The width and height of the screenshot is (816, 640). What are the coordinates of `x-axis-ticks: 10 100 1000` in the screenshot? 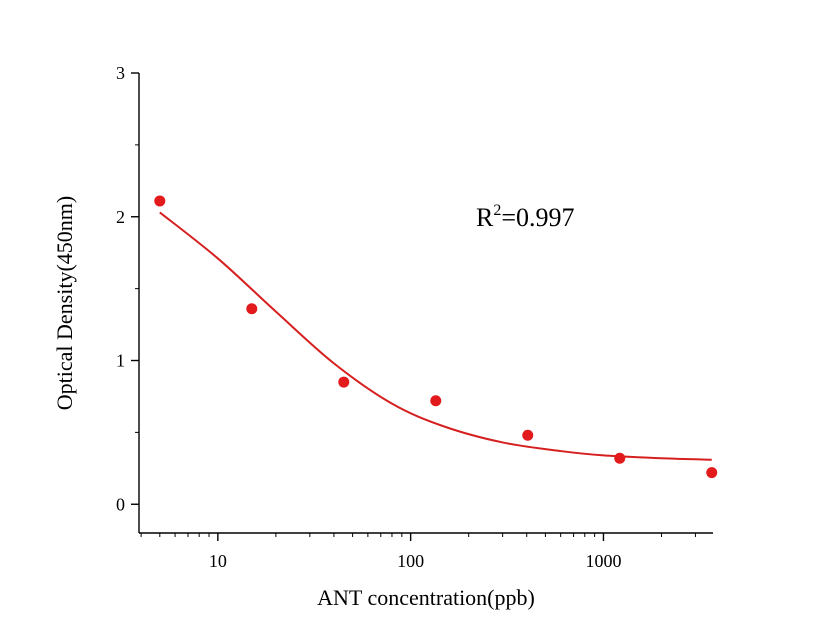 It's located at (418, 552).